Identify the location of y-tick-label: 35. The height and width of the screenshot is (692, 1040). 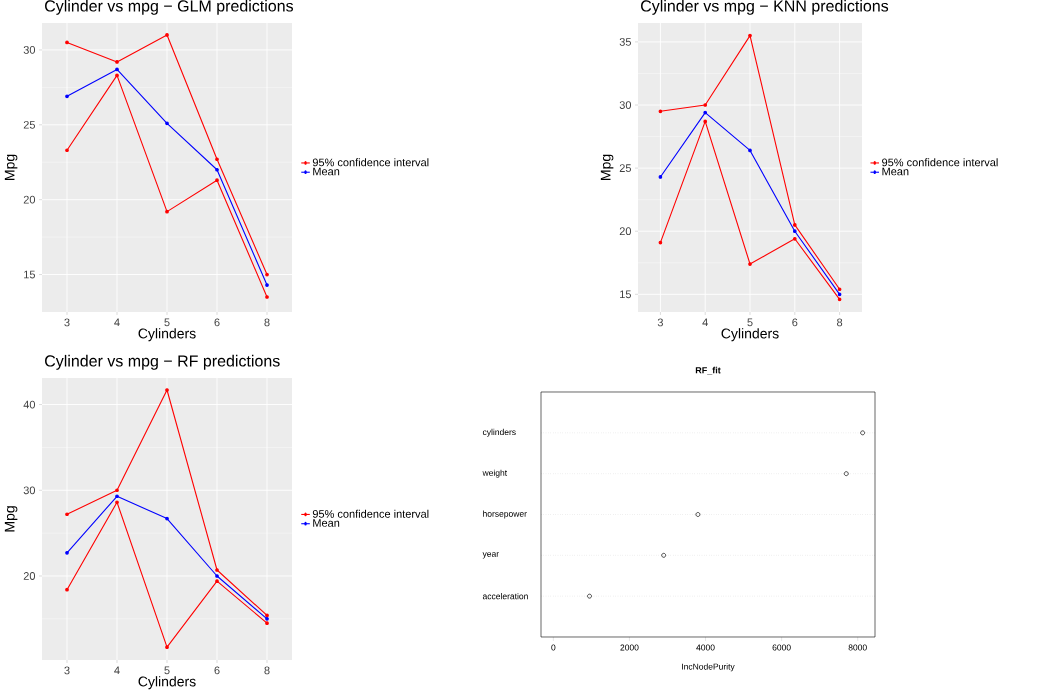
(625, 42).